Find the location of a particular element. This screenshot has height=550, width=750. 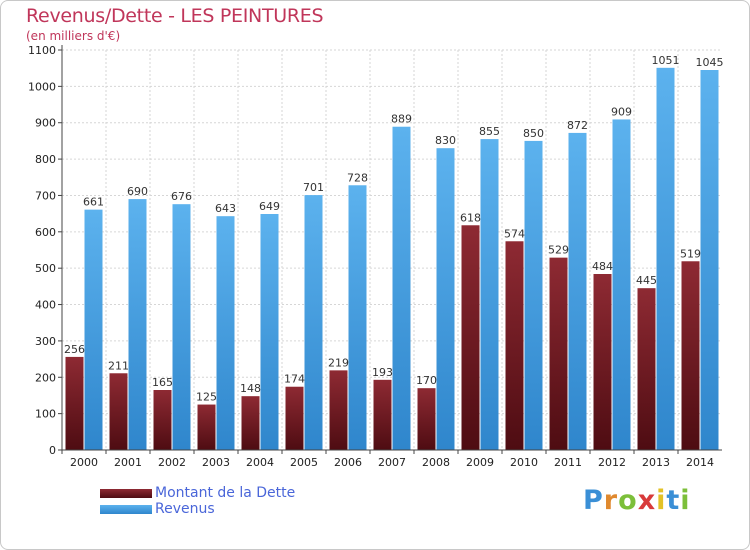

logo-letter: o is located at coordinates (628, 500).